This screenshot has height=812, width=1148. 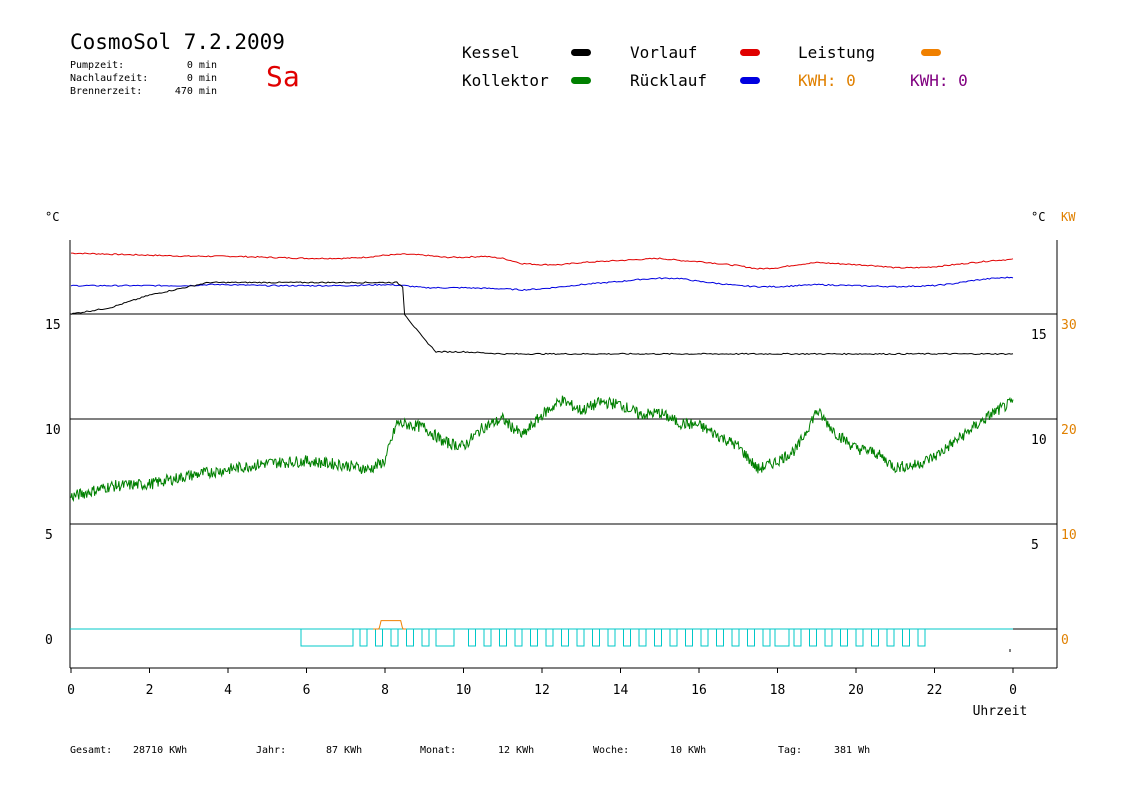 What do you see at coordinates (1038, 217) in the screenshot?
I see `y-axis-unit-right: °C` at bounding box center [1038, 217].